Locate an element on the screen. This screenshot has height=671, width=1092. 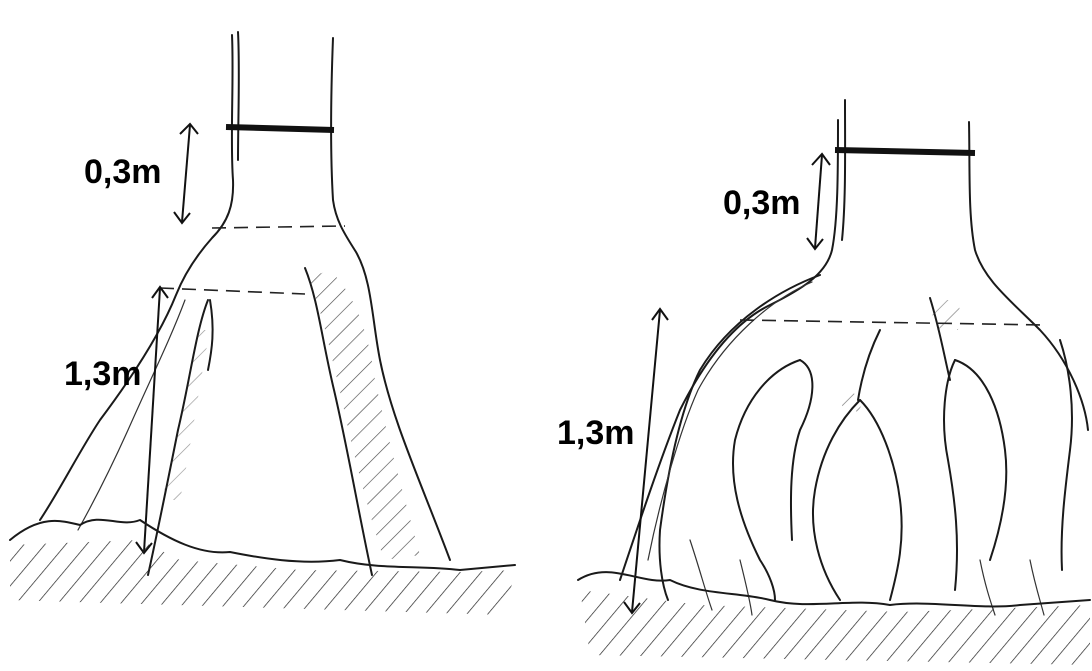
right-upper-measure-label: 0,3m is located at coordinates (762, 203).